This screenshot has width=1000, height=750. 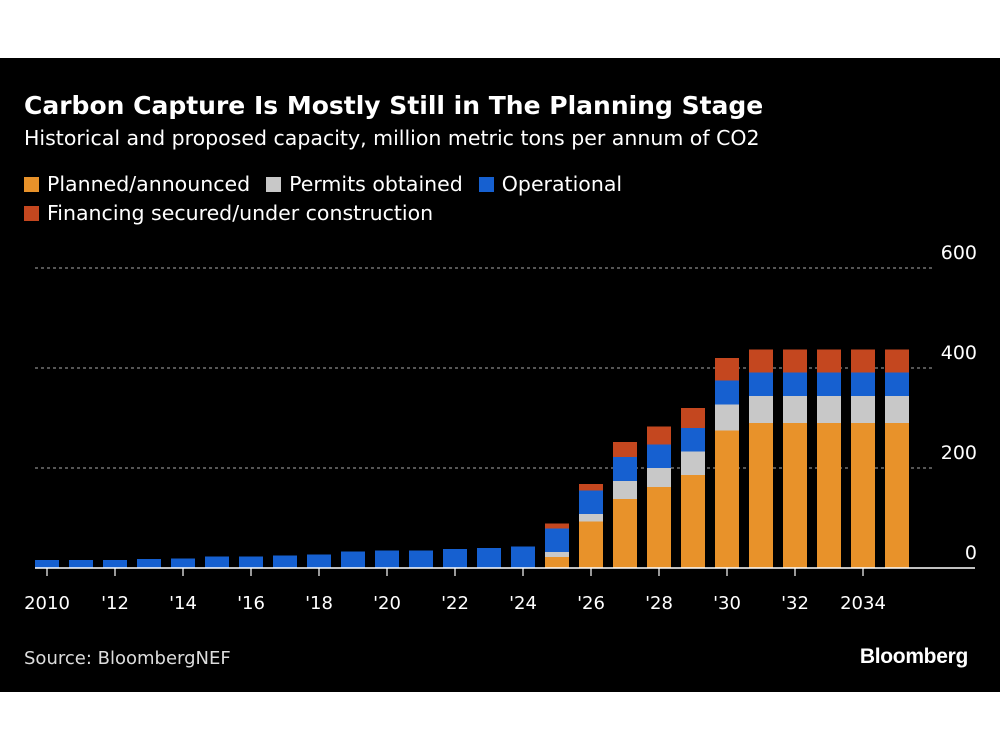 I want to click on bar-segment-financing-secured-under-construction-2031, so click(x=761, y=361).